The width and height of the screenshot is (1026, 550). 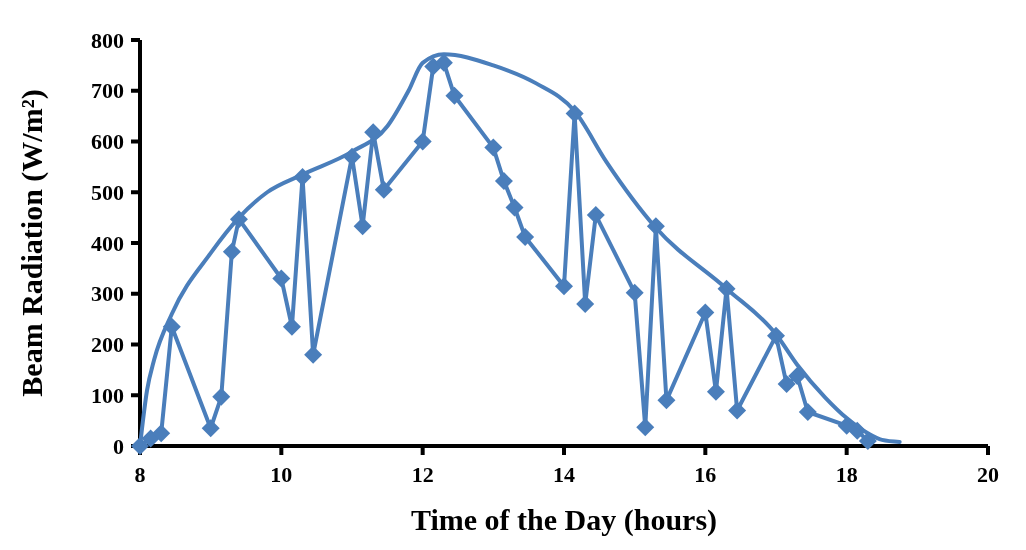 What do you see at coordinates (281, 474) in the screenshot?
I see `x-tick-label: 10` at bounding box center [281, 474].